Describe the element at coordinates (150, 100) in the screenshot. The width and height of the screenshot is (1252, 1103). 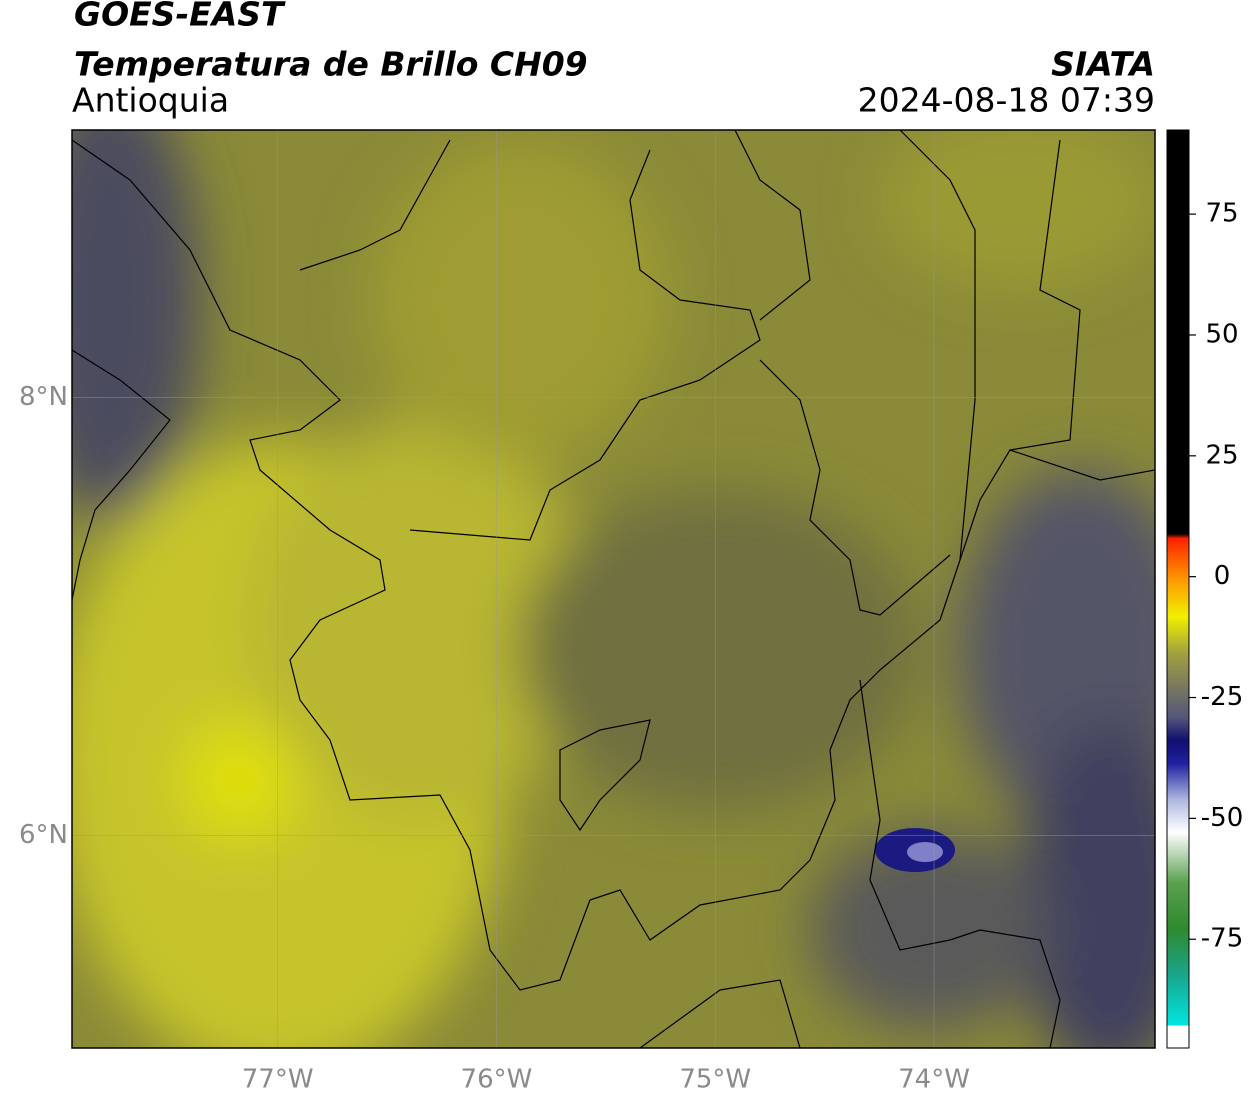
I see `region: Antioquia` at that location.